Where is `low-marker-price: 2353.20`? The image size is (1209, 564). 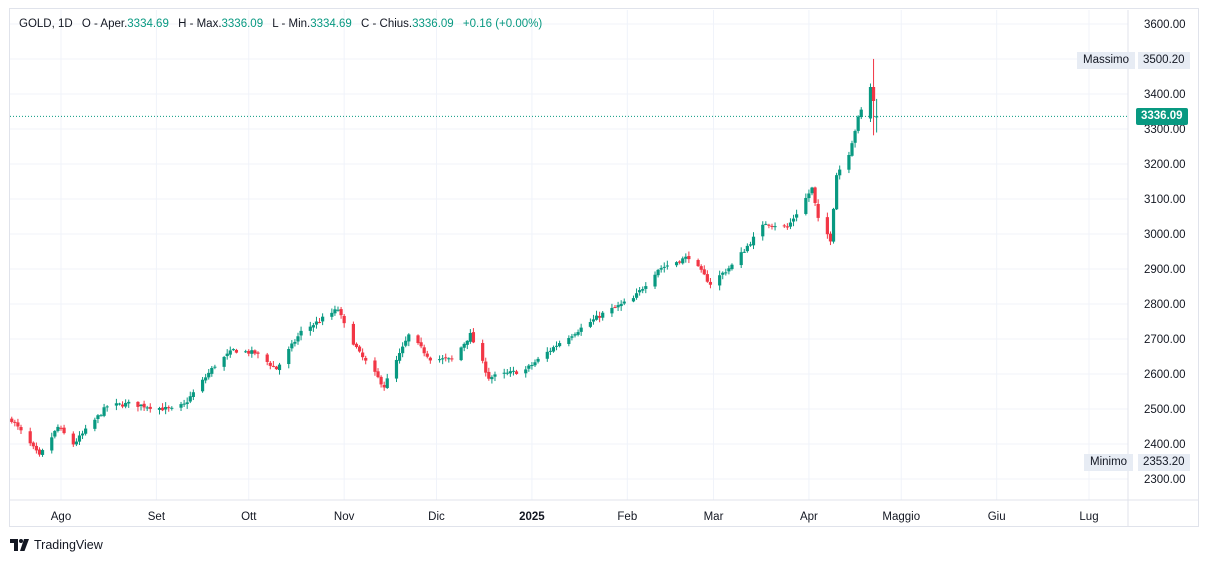
low-marker-price: 2353.20 is located at coordinates (1164, 462).